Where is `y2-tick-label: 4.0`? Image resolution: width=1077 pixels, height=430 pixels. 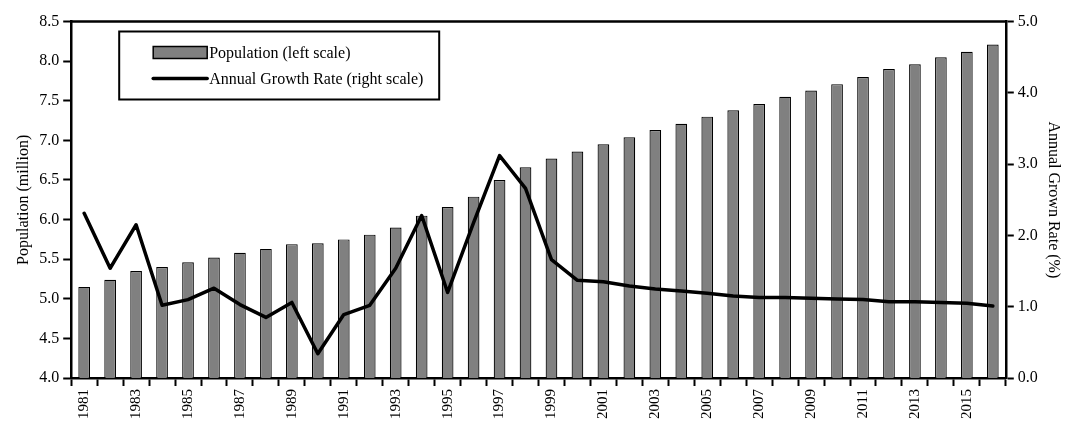 y2-tick-label: 4.0 is located at coordinates (1027, 92).